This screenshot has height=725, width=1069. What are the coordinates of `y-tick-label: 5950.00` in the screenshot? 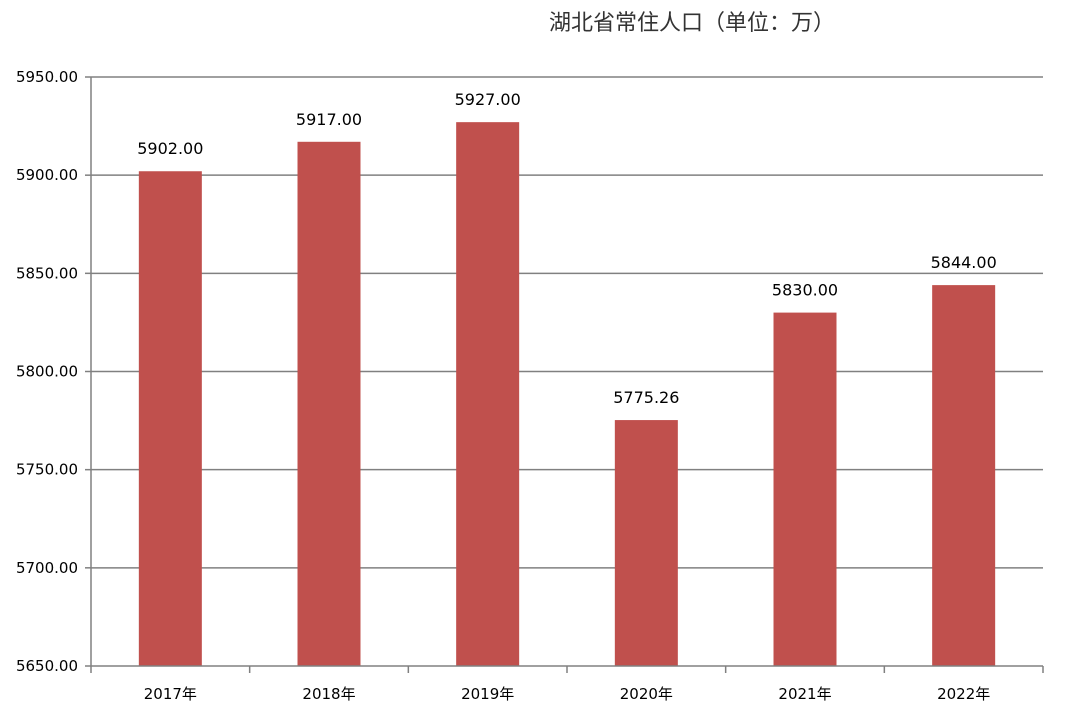 It's located at (47, 77).